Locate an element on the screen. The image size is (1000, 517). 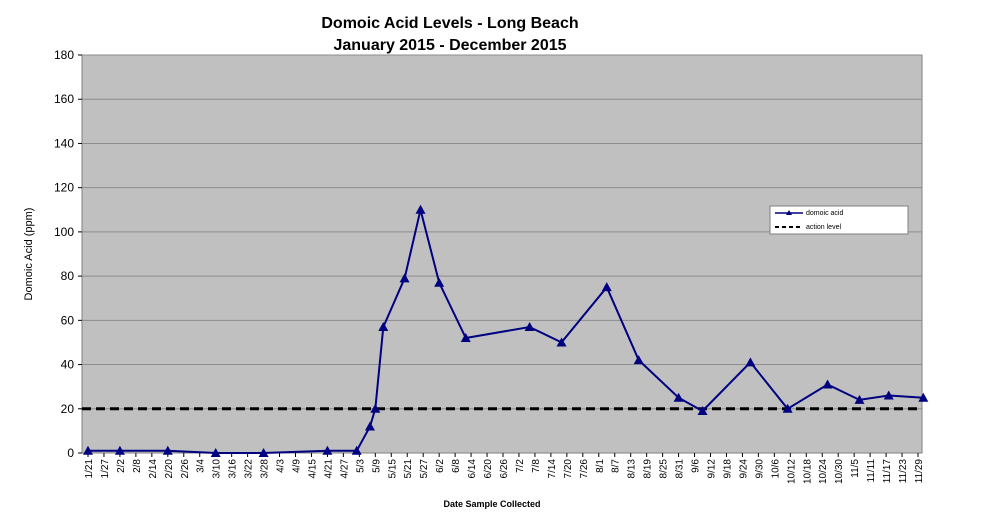
x-tick-label: 5/3 is located at coordinates (360, 466).